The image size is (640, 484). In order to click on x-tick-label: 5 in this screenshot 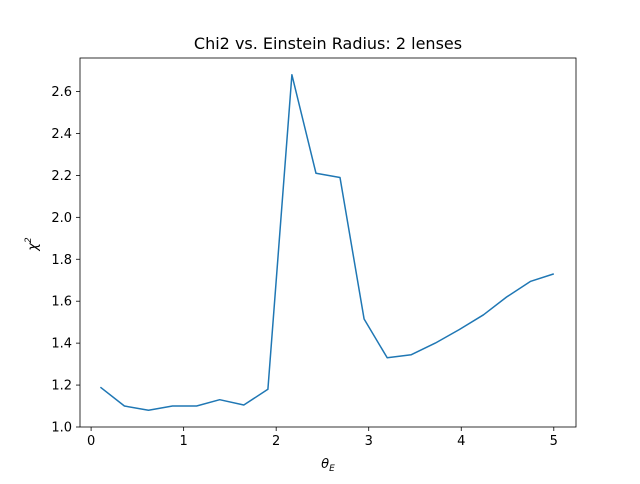, I will do `click(554, 441)`.